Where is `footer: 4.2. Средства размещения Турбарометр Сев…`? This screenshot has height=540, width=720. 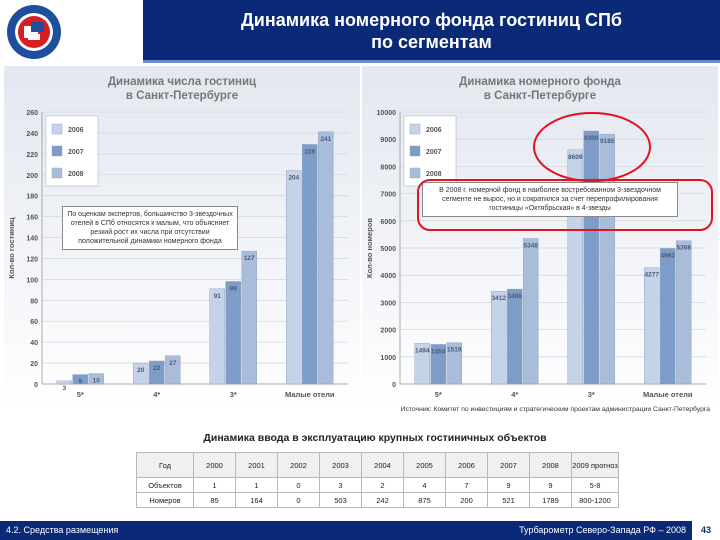
footer: 4.2. Средства размещения Турбарометр Сев… is located at coordinates (360, 530).